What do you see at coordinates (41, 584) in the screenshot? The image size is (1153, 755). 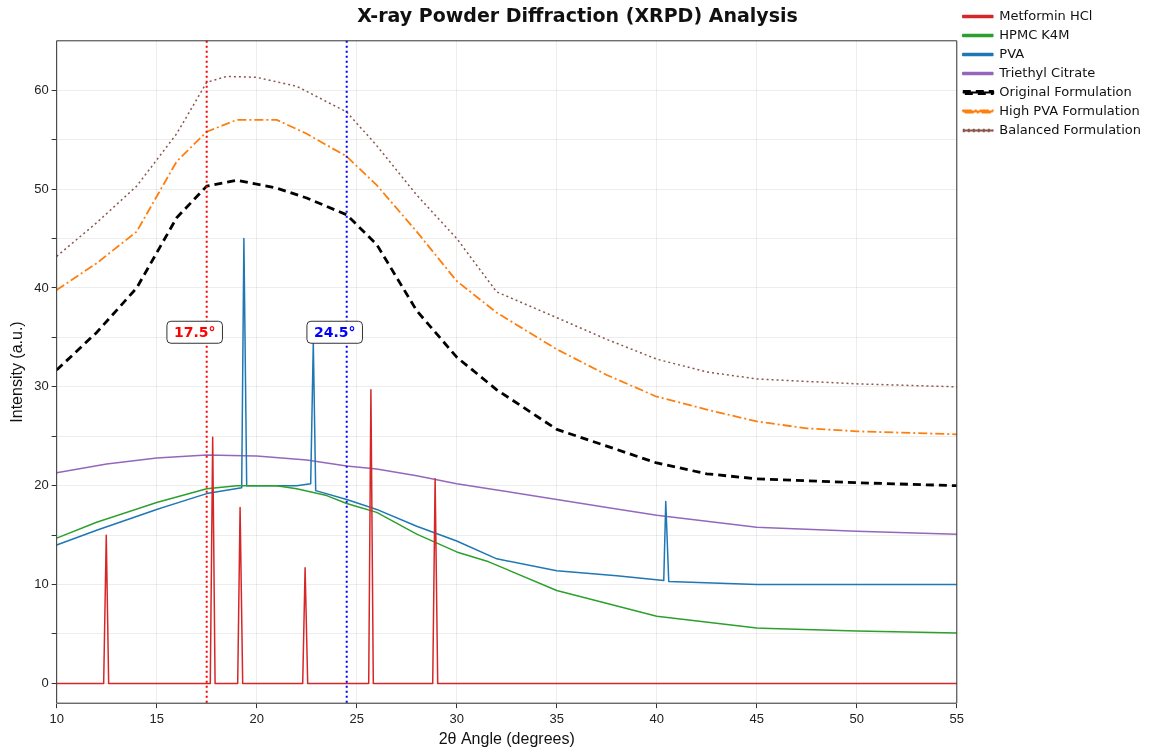 I see `y-tick-label: 10` at bounding box center [41, 584].